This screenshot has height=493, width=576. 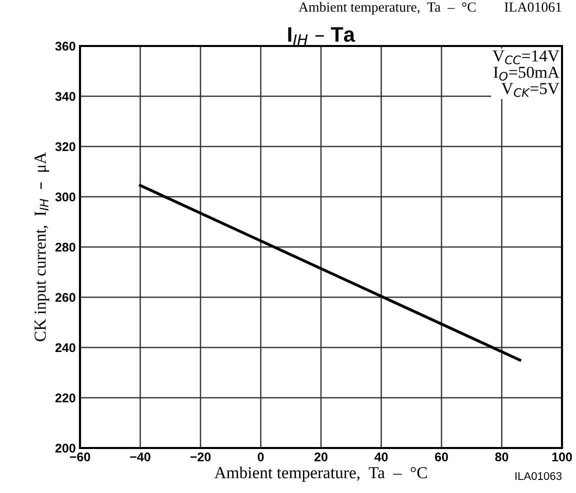 I want to click on x-tick-label: 80, so click(x=501, y=457).